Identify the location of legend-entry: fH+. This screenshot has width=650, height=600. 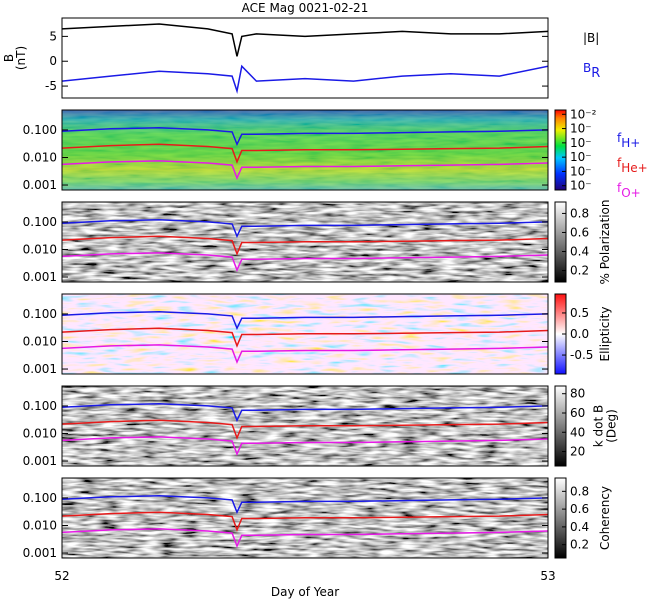
(628, 140).